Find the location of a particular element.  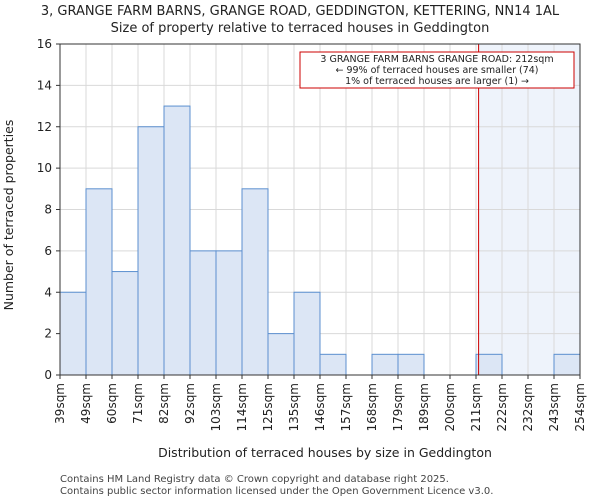

y-tick-label: 4 is located at coordinates (48, 292).